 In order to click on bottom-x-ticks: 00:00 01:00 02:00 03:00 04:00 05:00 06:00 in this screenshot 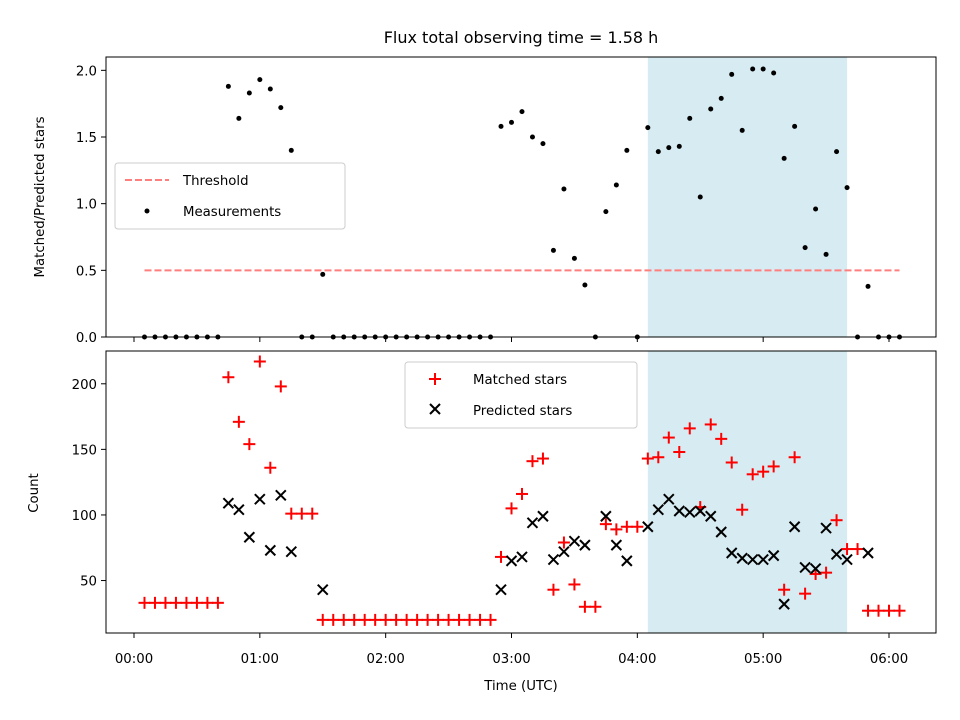, I will do `click(511, 650)`.